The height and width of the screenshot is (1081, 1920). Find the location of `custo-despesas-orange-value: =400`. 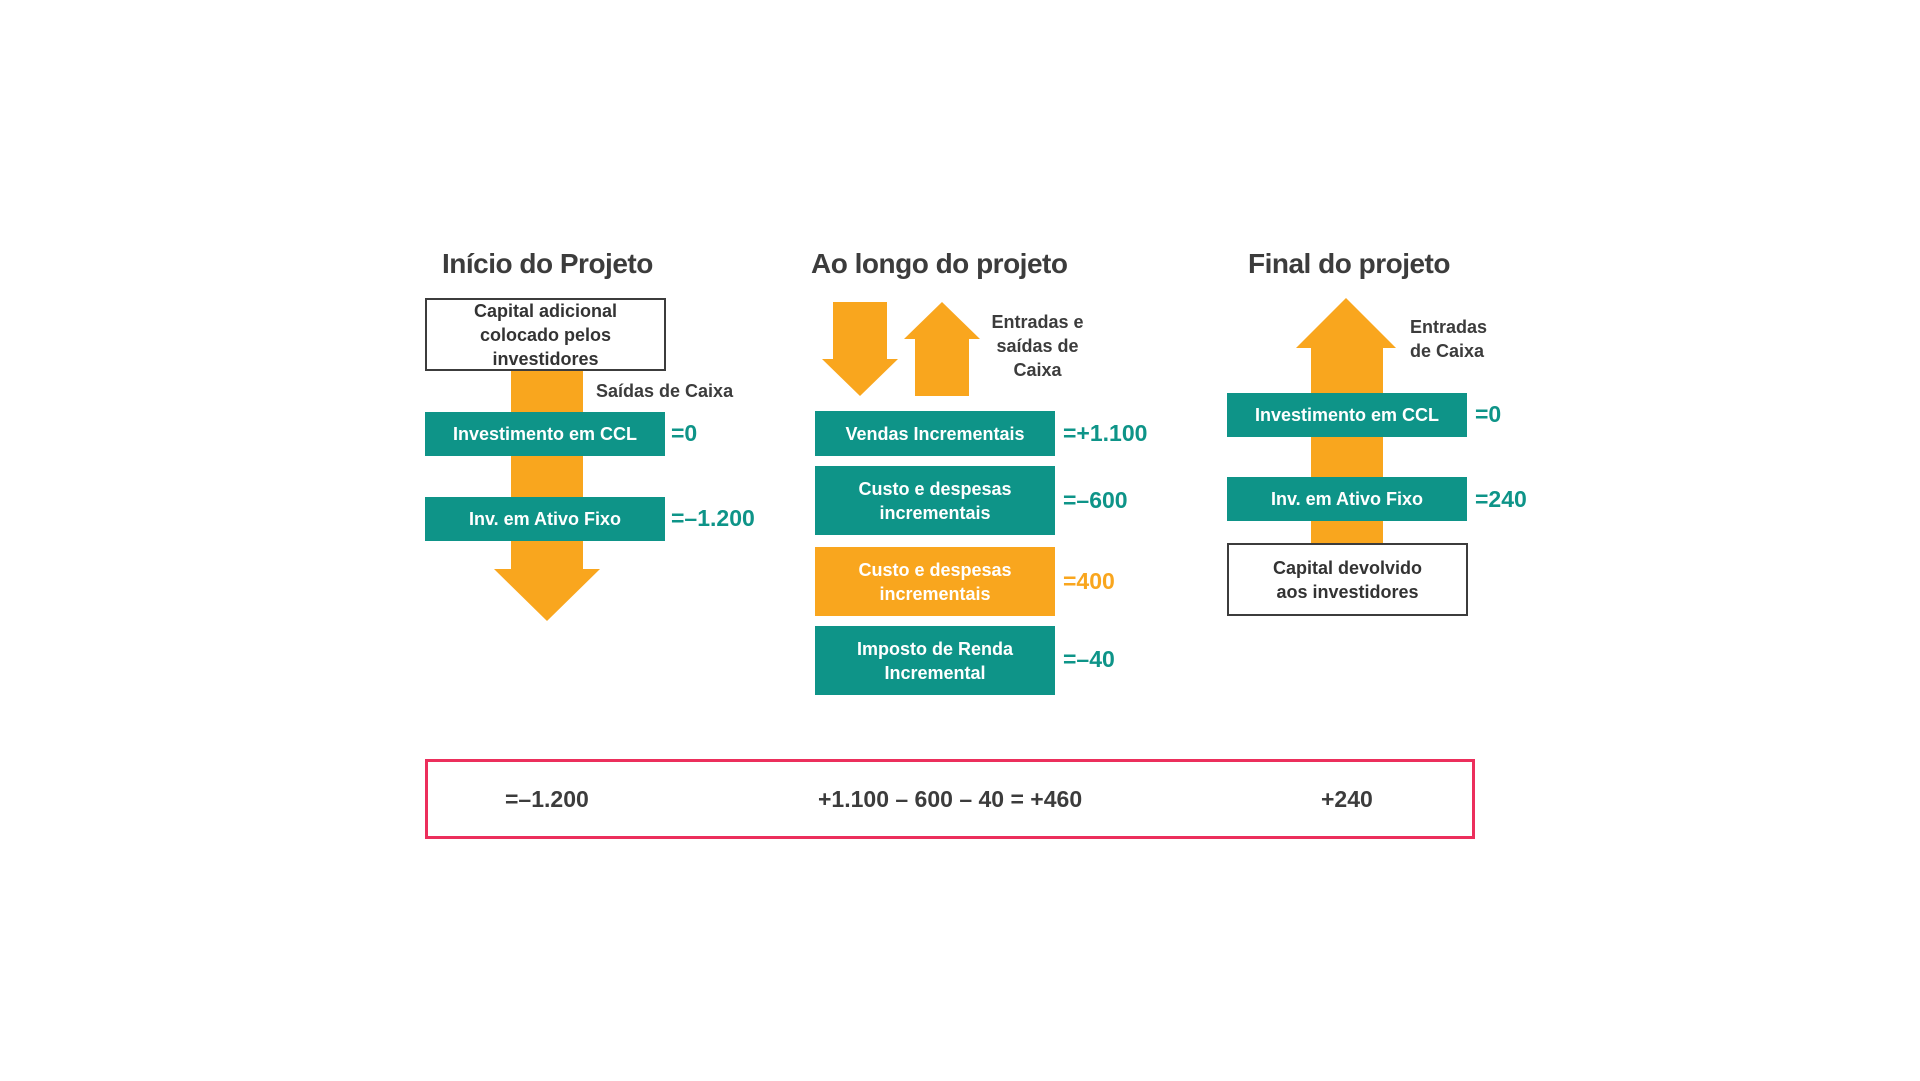

custo-despesas-orange-value: =400 is located at coordinates (1089, 581).